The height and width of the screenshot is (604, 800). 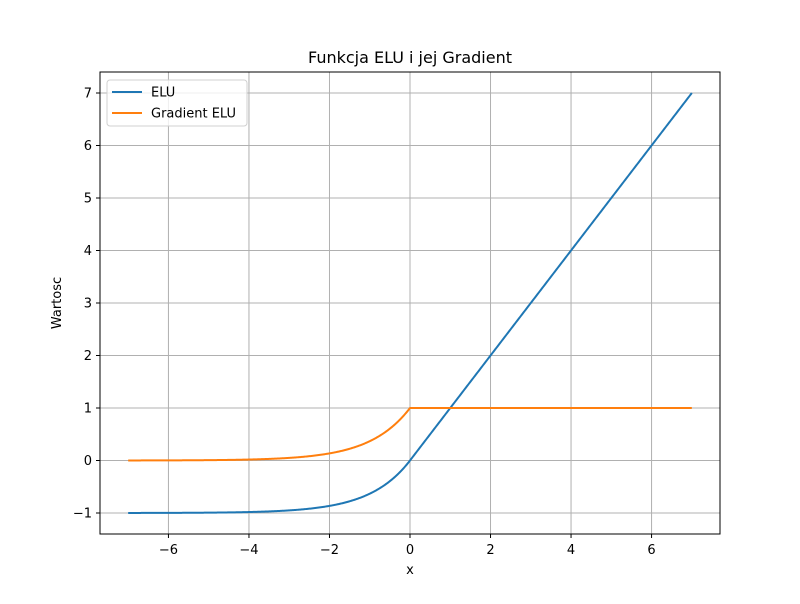 I want to click on y-tick-label: 1, so click(x=88, y=409).